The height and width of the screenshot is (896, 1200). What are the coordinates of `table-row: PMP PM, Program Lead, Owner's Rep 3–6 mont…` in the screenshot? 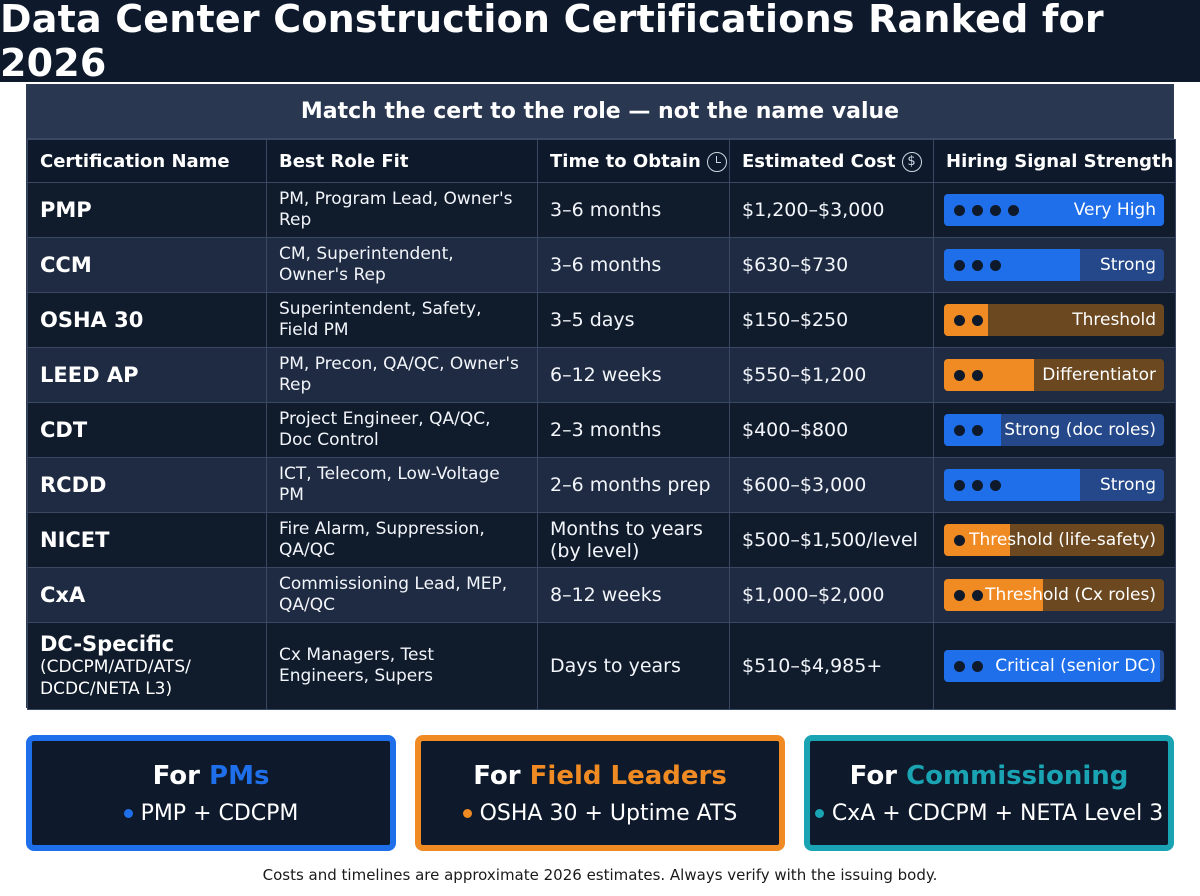 It's located at (601, 210).